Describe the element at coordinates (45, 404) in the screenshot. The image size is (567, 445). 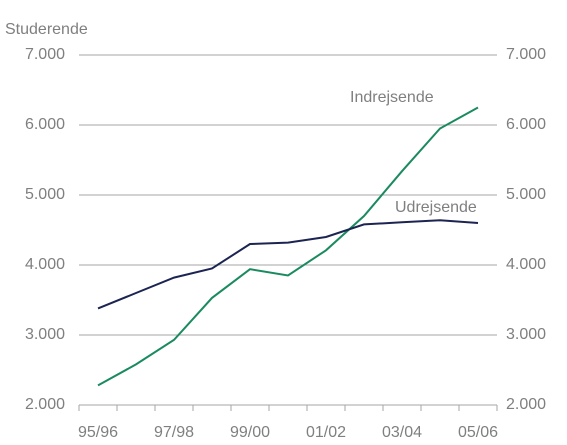
I see `y-tick-label: 2.000` at that location.